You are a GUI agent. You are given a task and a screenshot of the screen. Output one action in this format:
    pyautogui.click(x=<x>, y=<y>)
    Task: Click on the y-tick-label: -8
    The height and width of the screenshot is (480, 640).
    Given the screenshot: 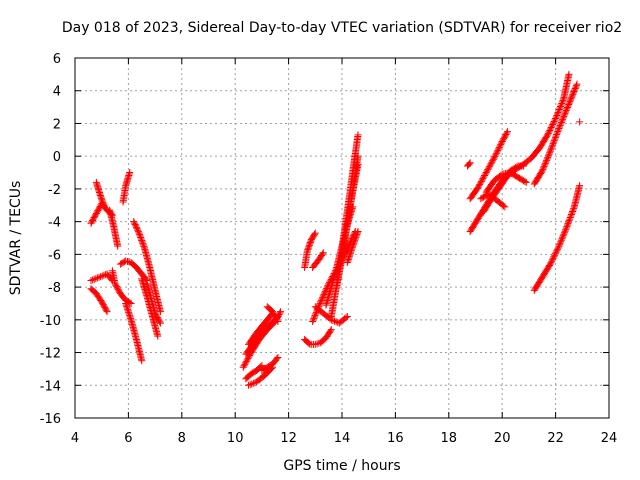 What is the action you would take?
    pyautogui.click(x=54, y=288)
    